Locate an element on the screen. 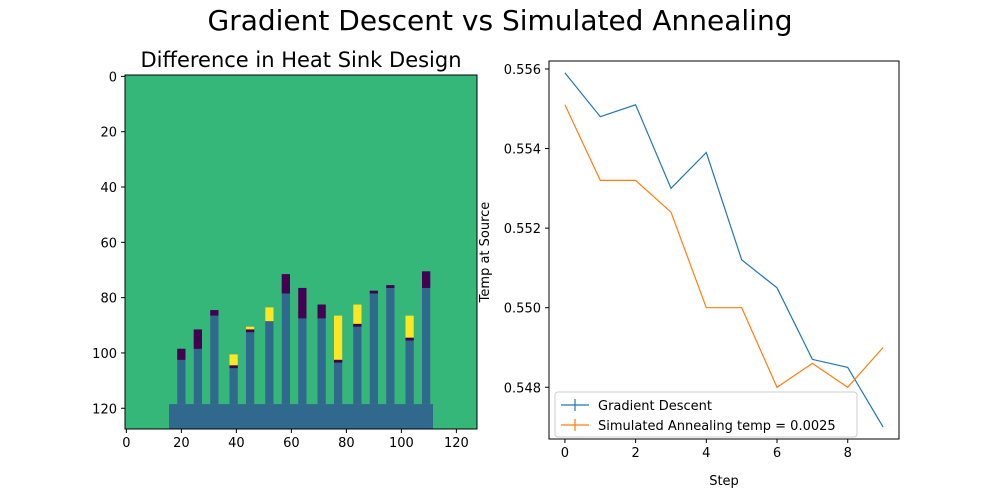 The image size is (1000, 500). heatmap-sink-base is located at coordinates (301, 416).